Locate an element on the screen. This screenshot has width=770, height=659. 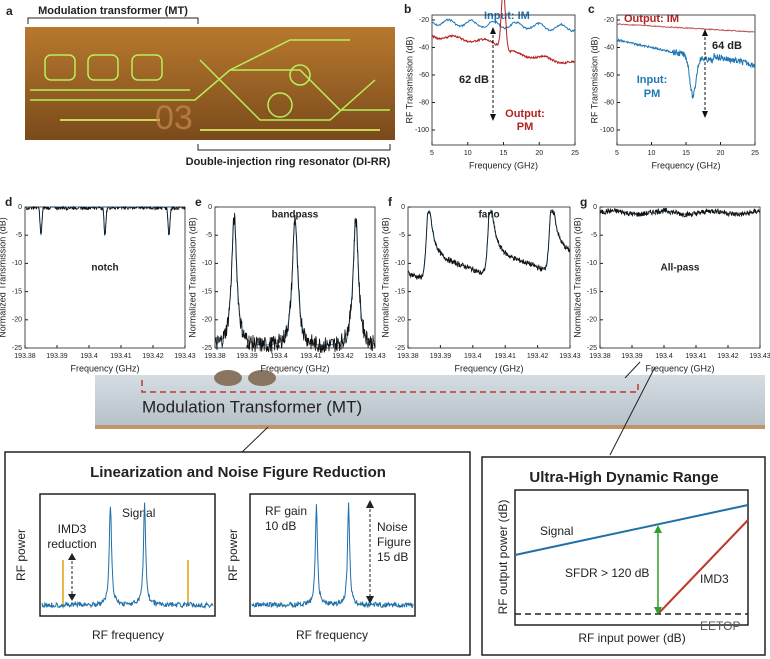
caption: Modulation transformer (MT) is located at coordinates (113, 11).